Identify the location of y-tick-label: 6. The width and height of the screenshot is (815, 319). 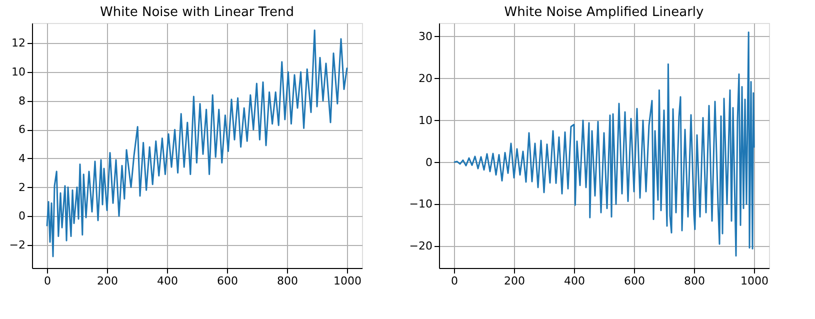
(22, 129).